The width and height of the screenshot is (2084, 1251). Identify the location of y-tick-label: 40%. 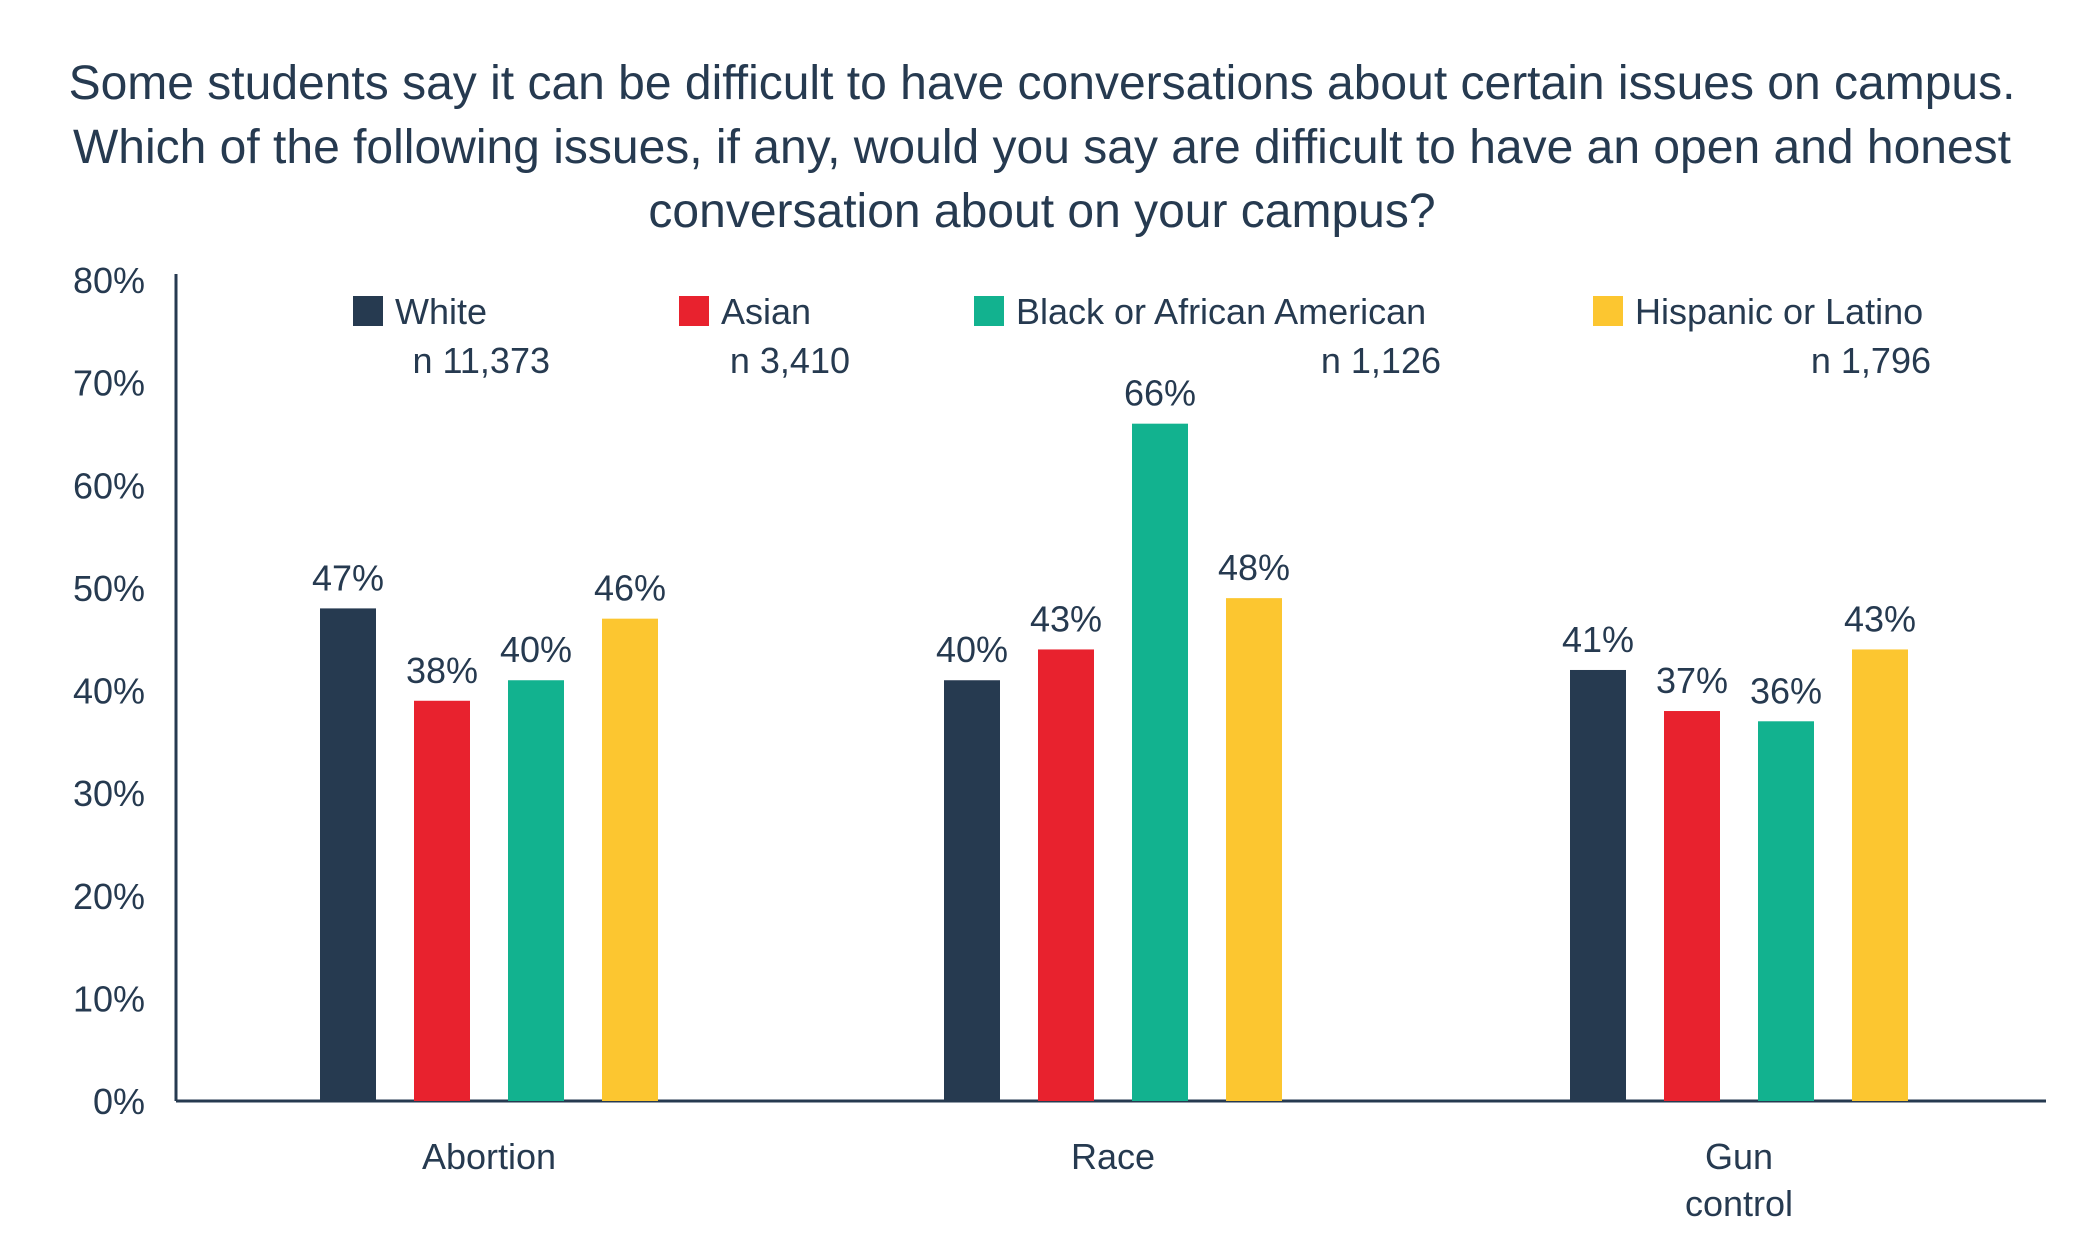
(109, 691).